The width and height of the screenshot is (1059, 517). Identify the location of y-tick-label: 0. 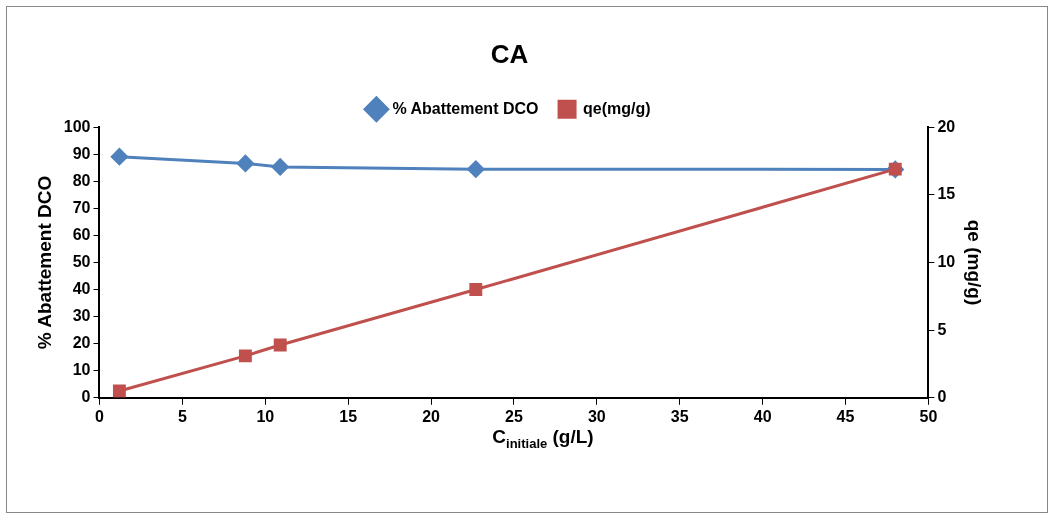
(86, 397).